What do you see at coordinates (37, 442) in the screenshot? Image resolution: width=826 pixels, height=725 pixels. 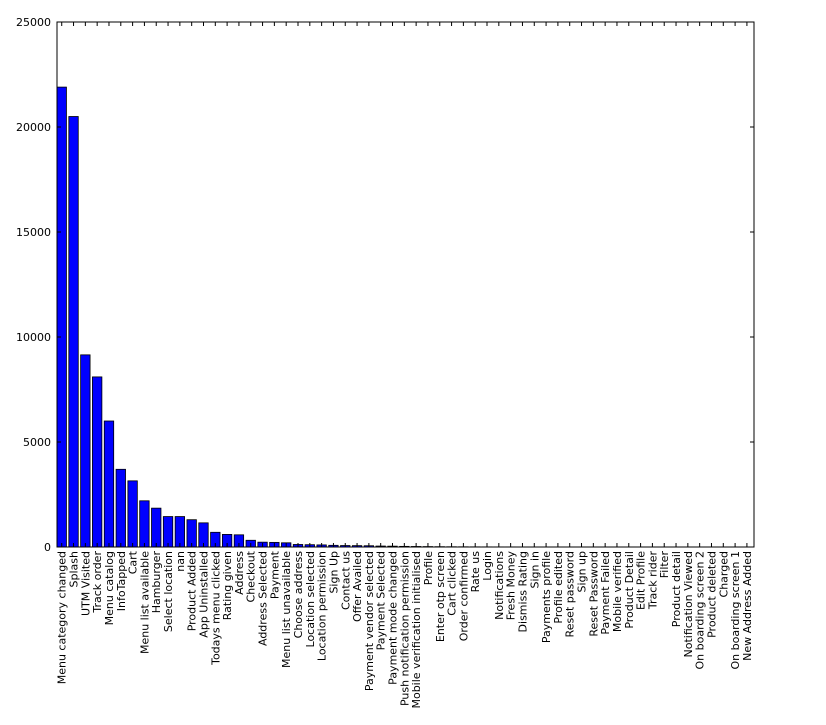 I see `y-tick-label: 5000` at bounding box center [37, 442].